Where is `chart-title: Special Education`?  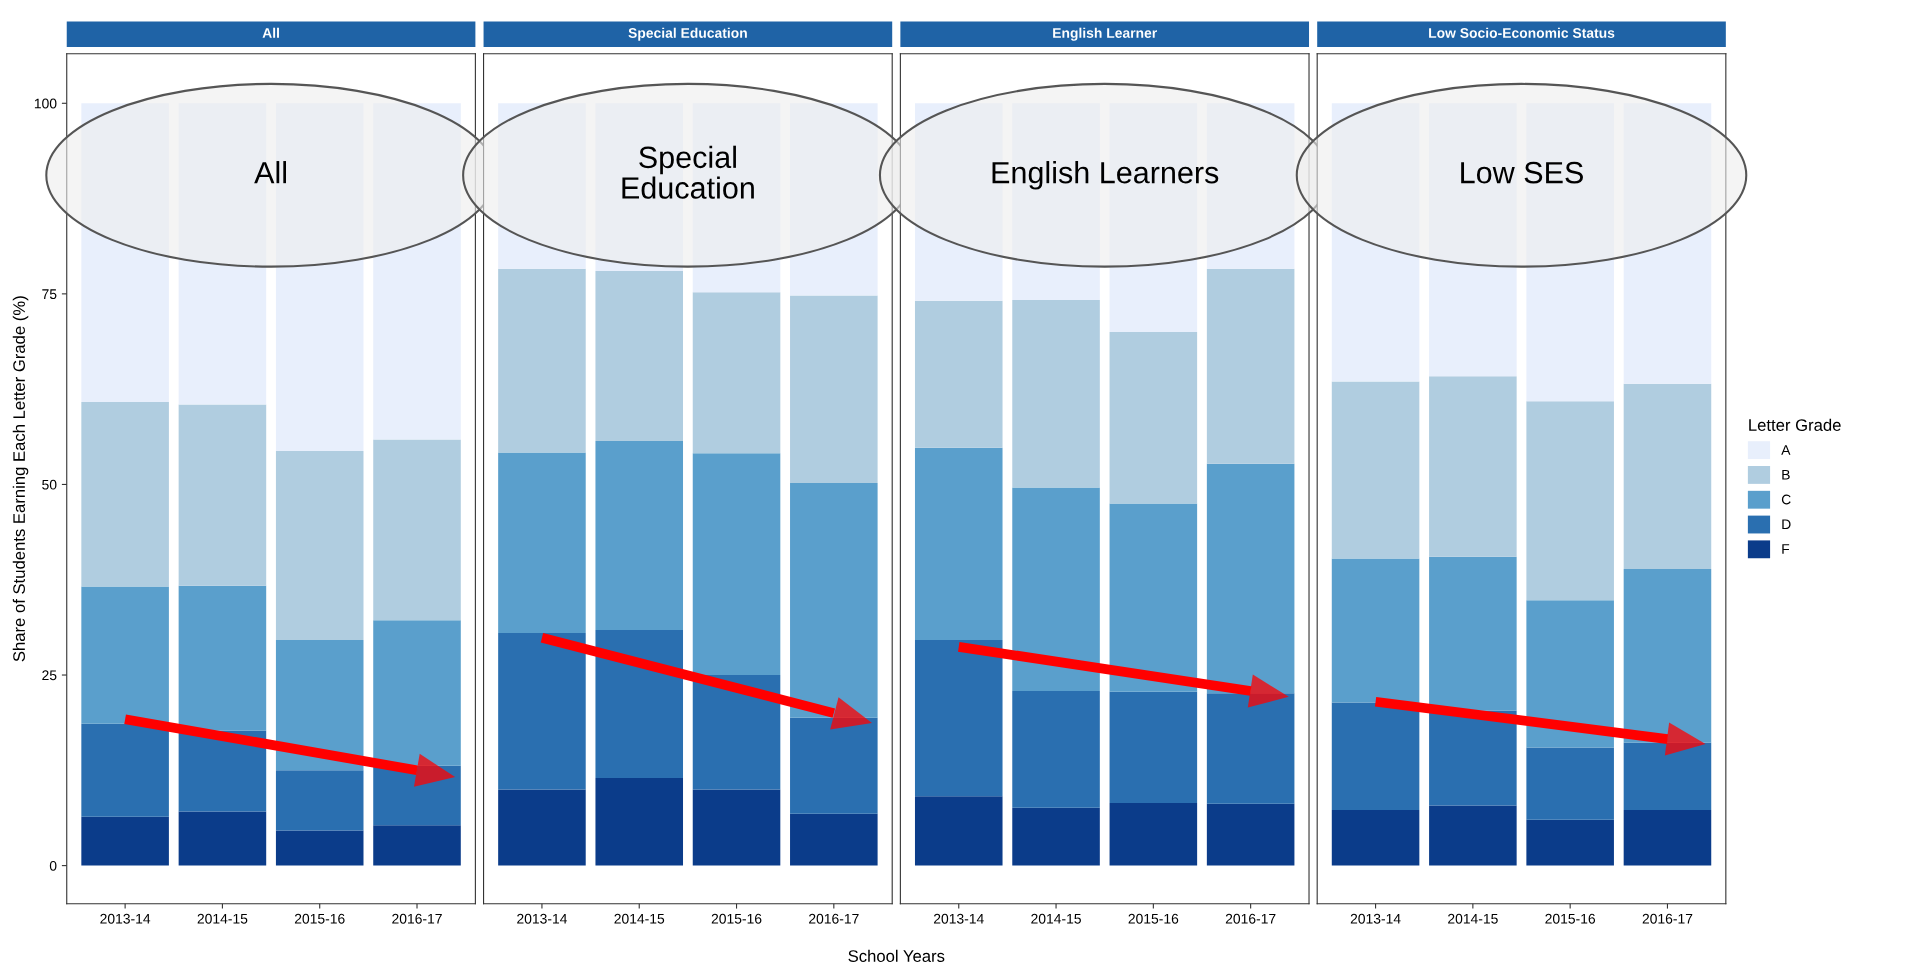
chart-title: Special Education is located at coordinates (687, 34).